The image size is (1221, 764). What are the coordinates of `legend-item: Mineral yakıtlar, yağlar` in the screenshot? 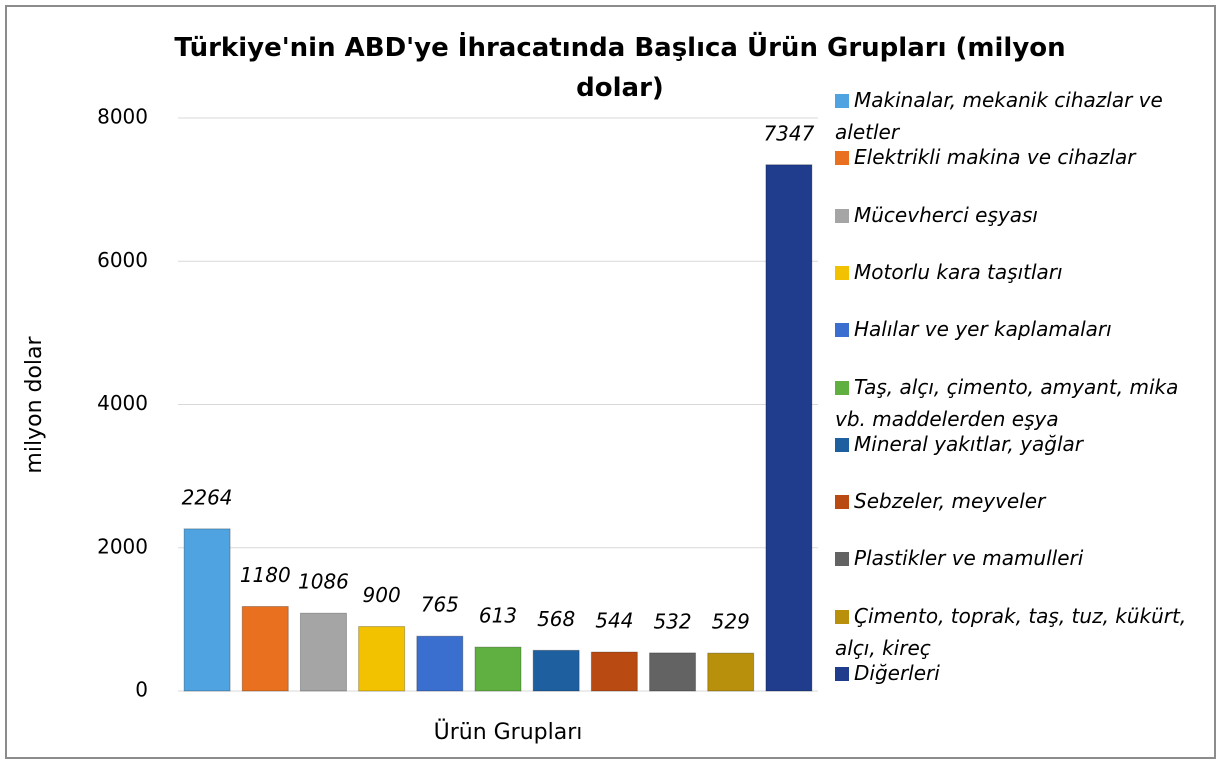 It's located at (1020, 444).